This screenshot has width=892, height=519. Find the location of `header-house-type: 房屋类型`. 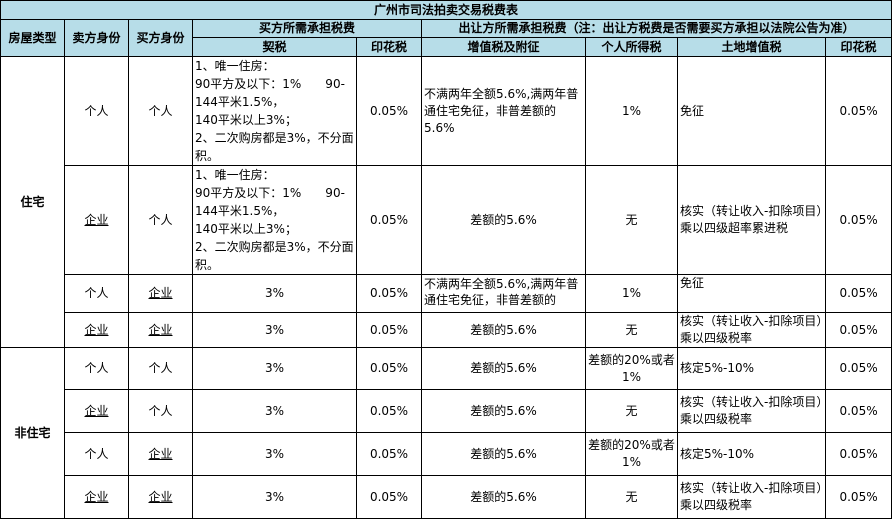

header-house-type: 房屋类型 is located at coordinates (32, 38).